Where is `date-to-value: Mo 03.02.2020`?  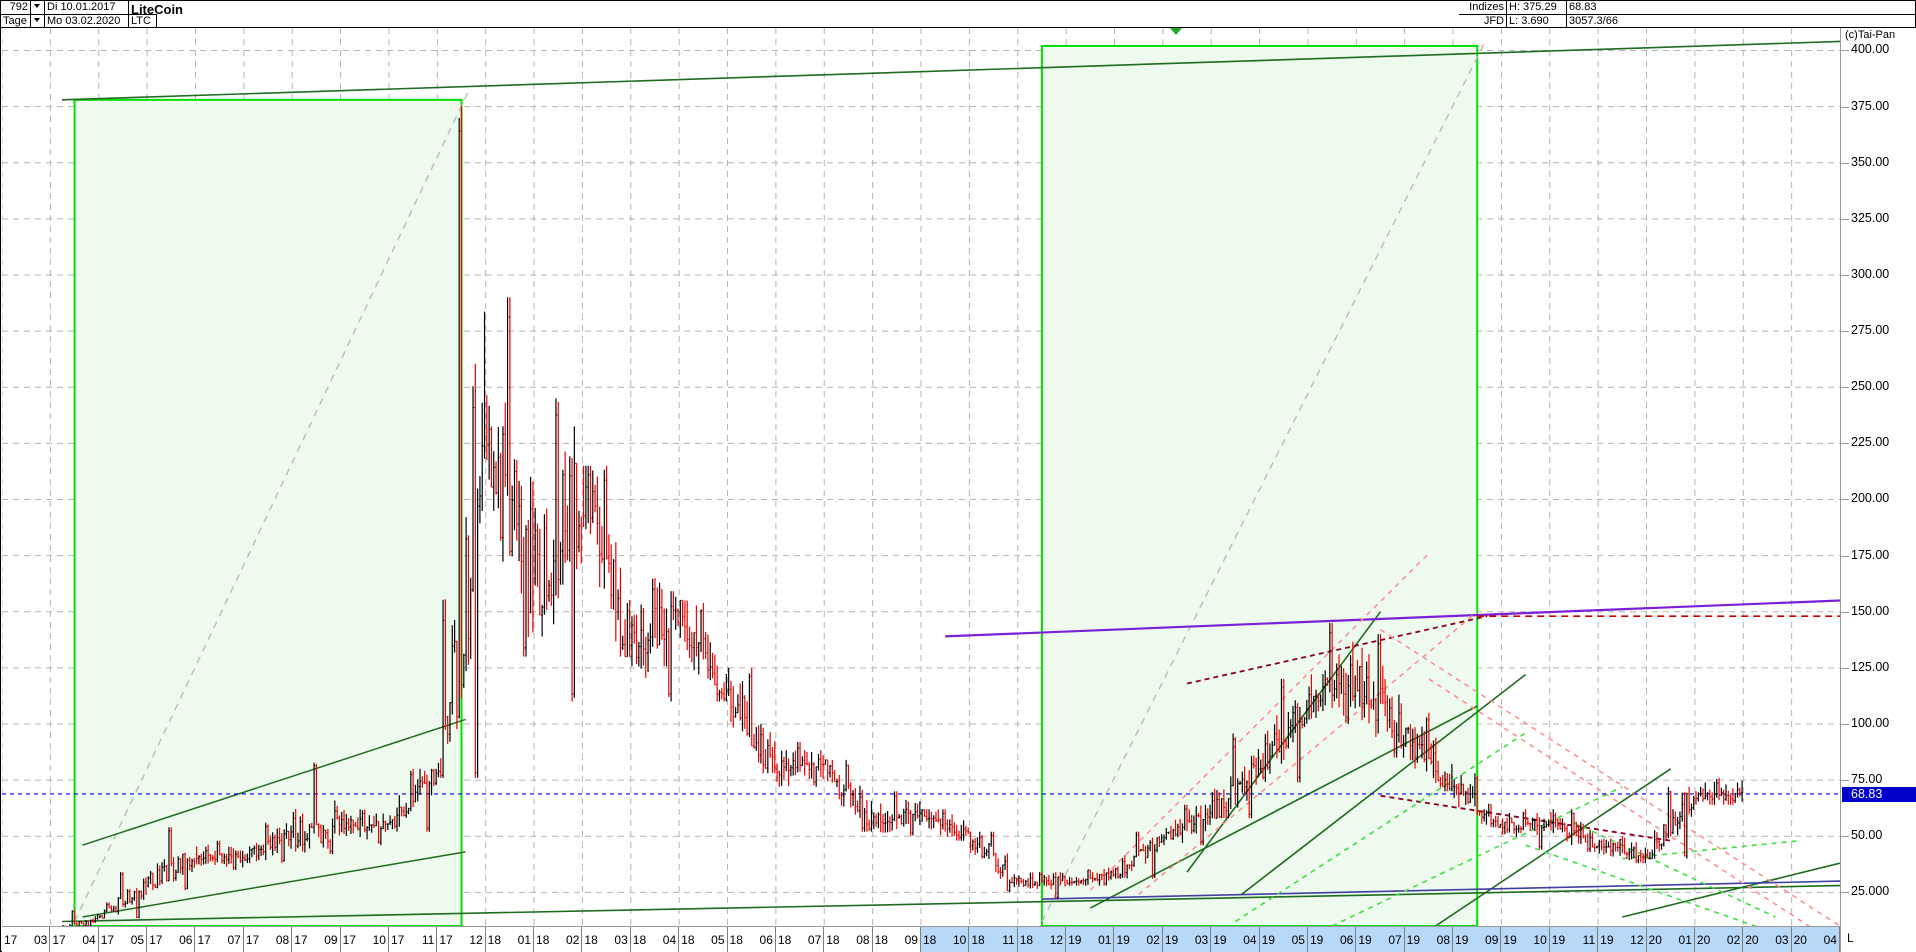 date-to-value: Mo 03.02.2020 is located at coordinates (84, 21).